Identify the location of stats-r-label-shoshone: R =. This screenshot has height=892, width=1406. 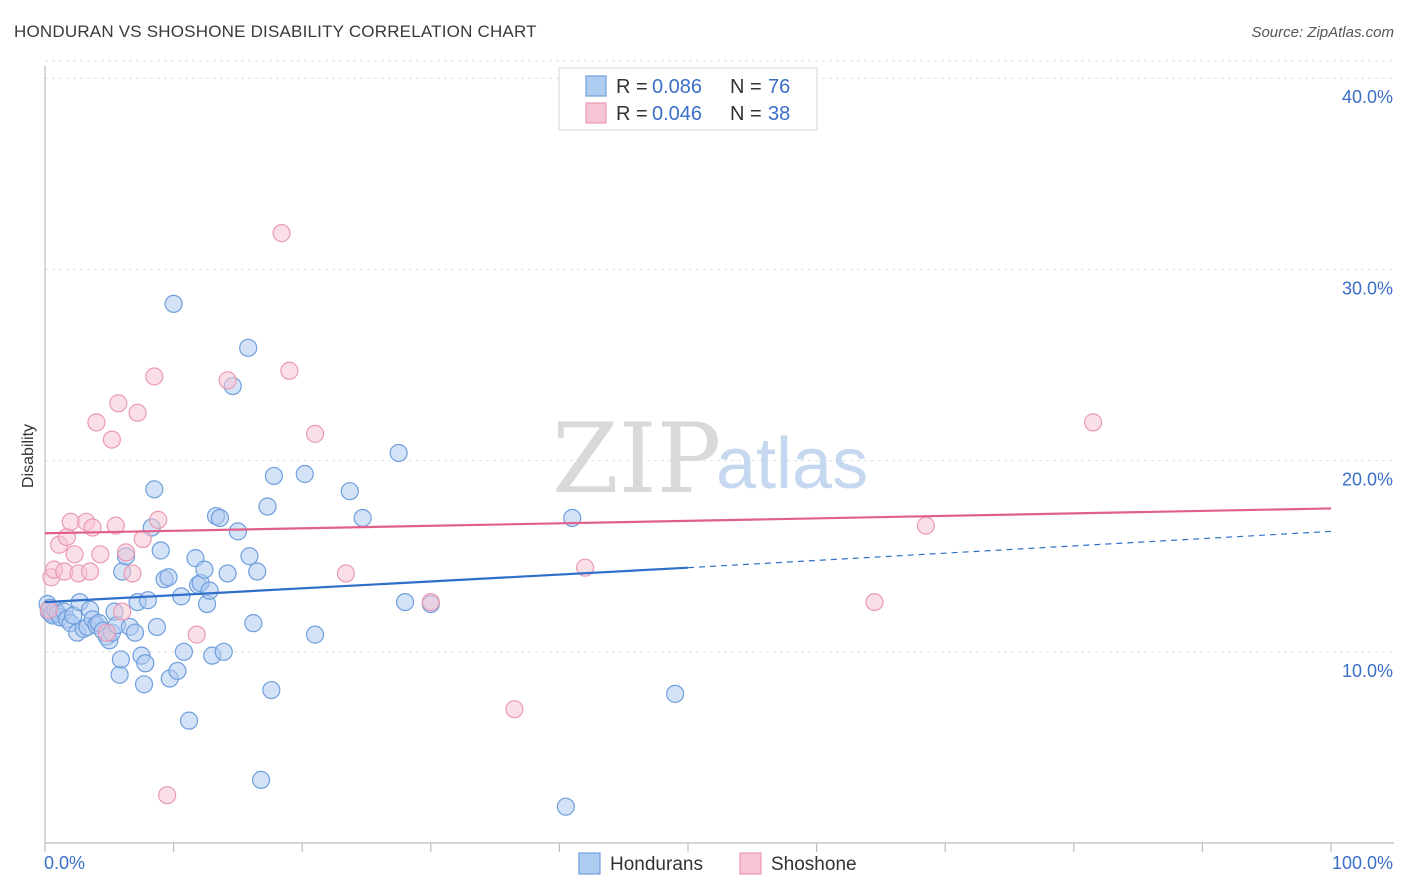
(632, 114).